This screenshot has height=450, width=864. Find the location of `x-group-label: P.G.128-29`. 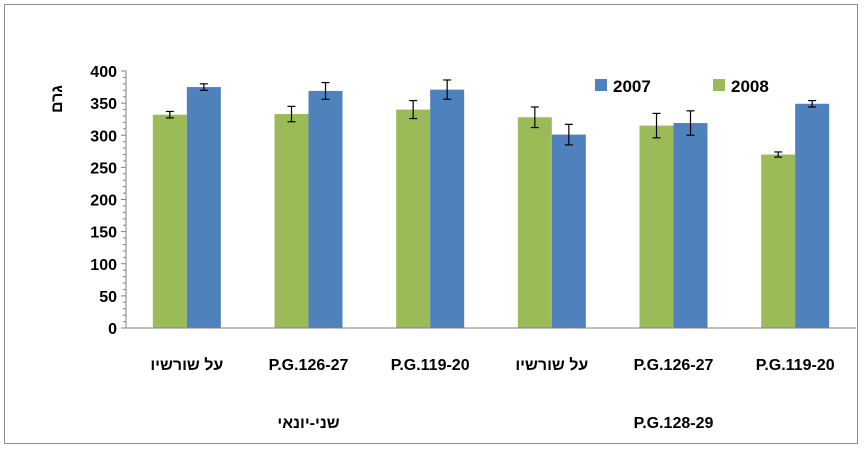

x-group-label: P.G.128-29 is located at coordinates (674, 423).